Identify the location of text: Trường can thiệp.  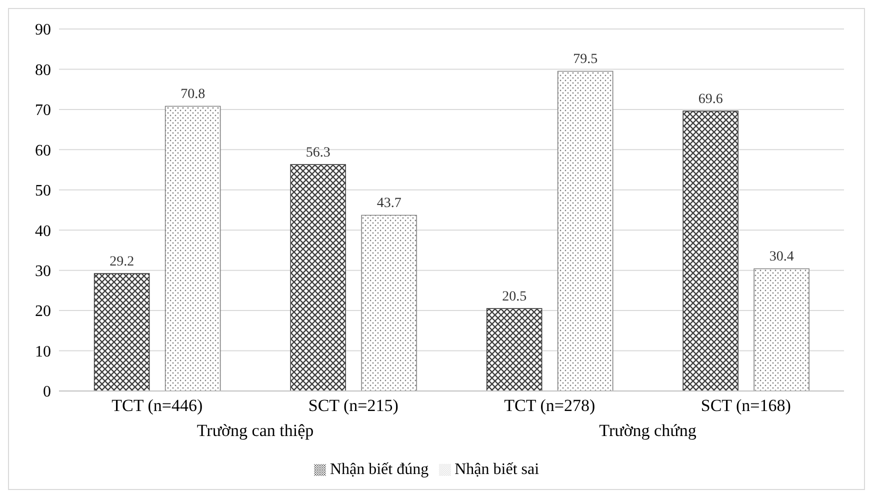
(255, 431).